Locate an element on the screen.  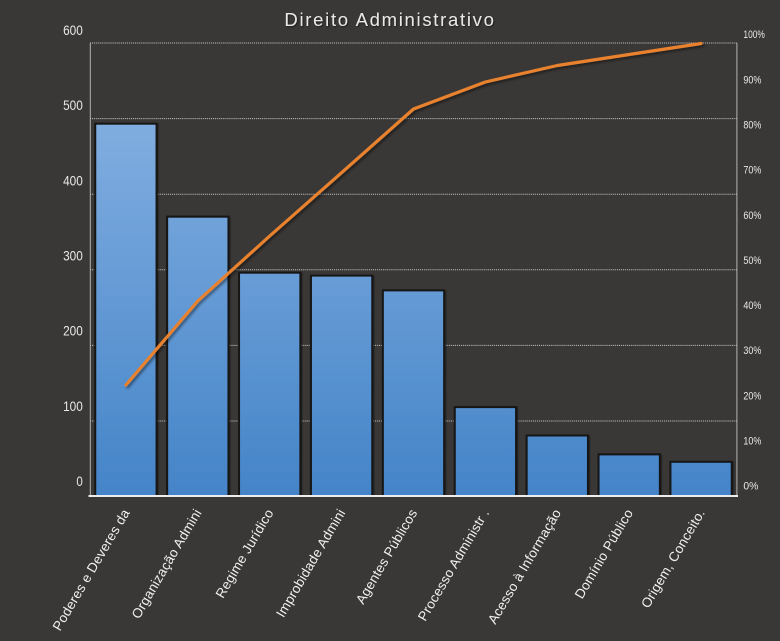
svg-text: Direito Administrativo is located at coordinates (389, 19).